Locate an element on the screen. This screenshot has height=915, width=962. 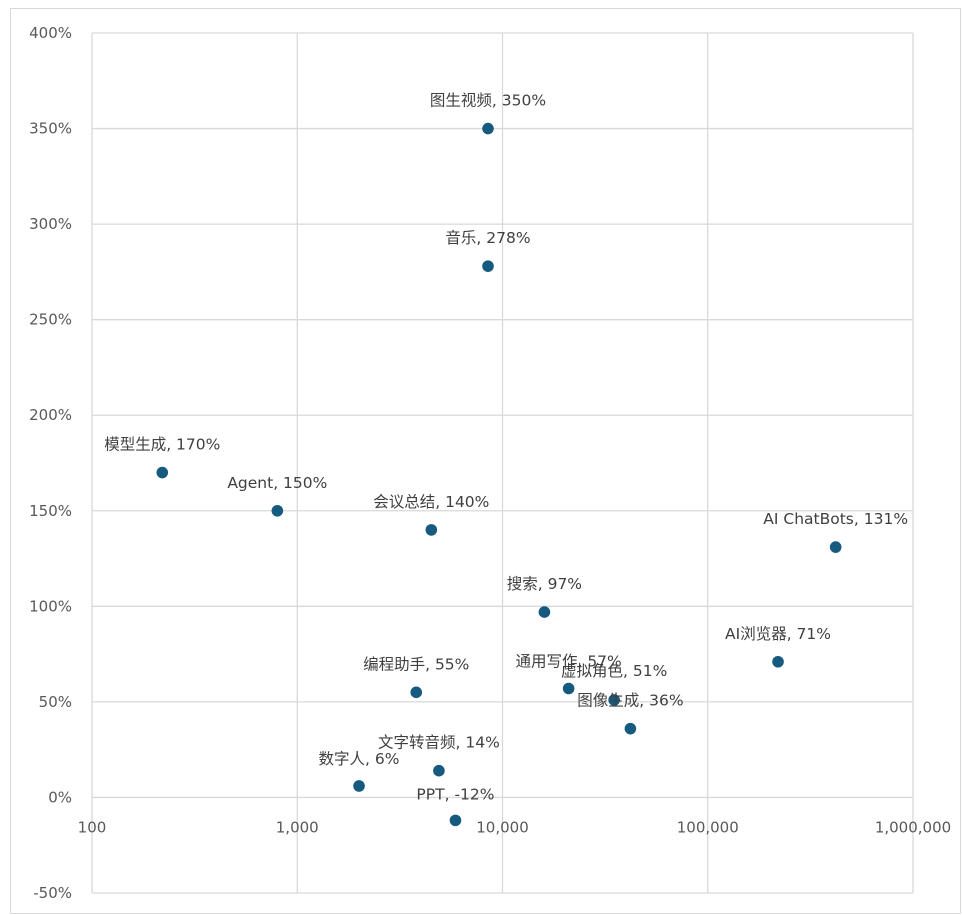
data-label: 音乐, 278% is located at coordinates (487, 238).